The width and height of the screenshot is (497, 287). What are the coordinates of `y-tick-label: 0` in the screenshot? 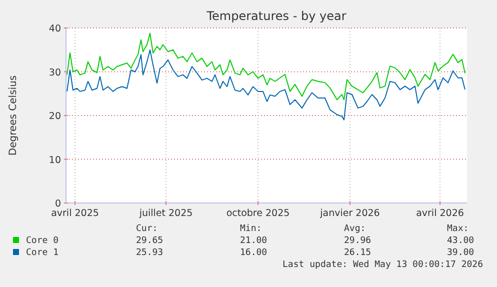 It's located at (57, 204).